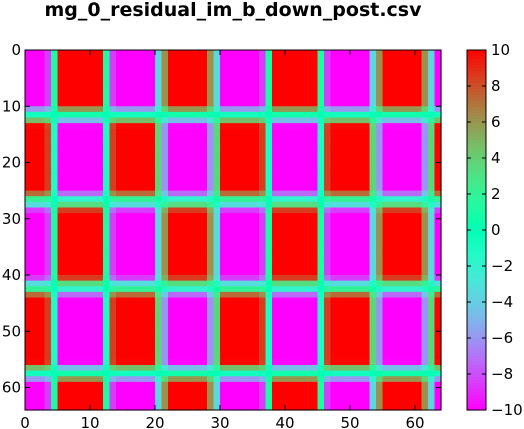  Describe the element at coordinates (89, 421) in the screenshot. I see `x-tick-label: 10` at that location.